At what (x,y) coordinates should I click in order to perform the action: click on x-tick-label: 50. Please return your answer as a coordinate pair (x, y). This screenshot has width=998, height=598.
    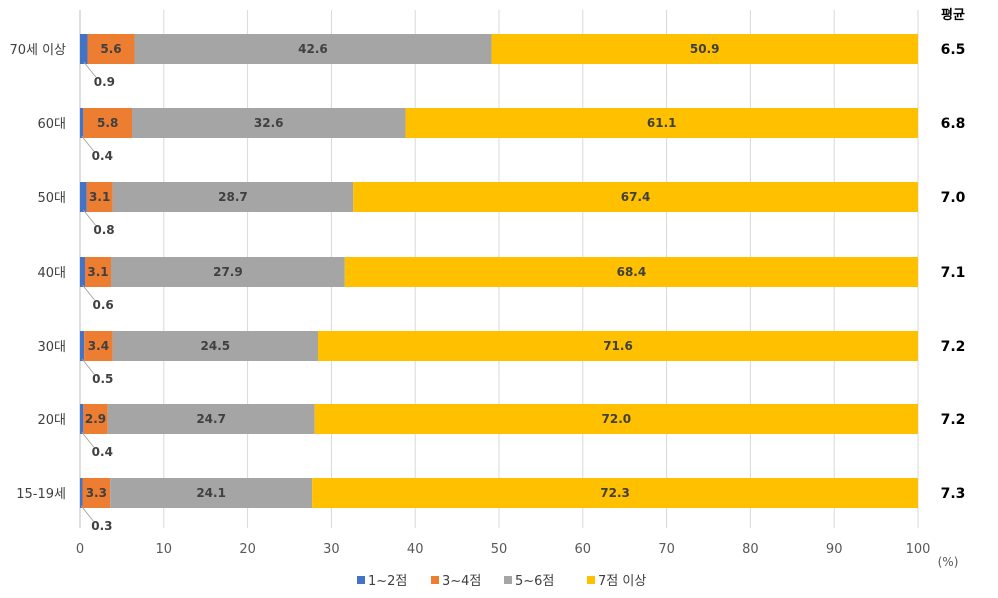
    Looking at the image, I should click on (499, 549).